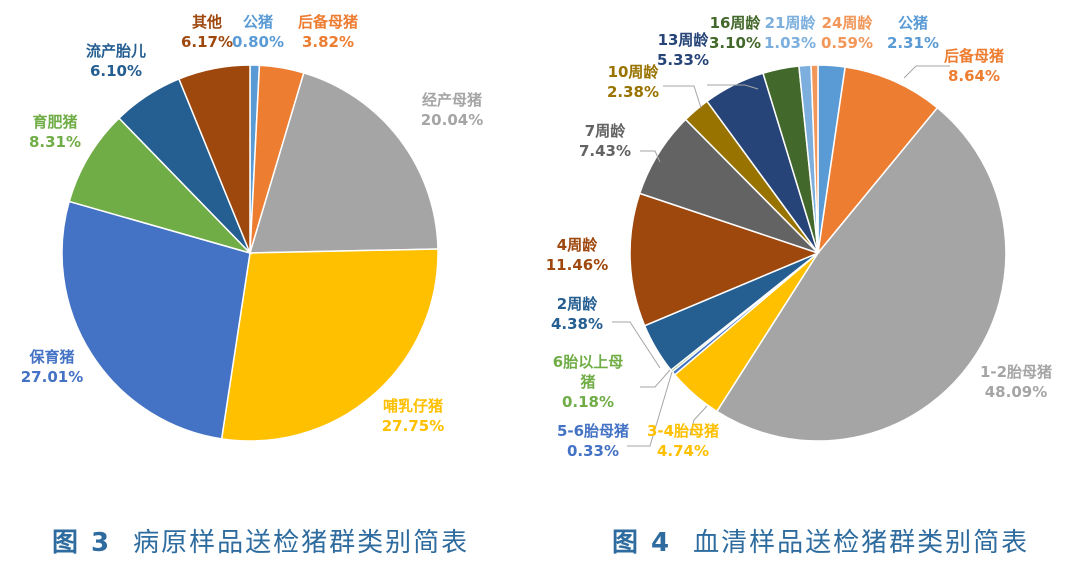 Image resolution: width=1080 pixels, height=573 pixels. What do you see at coordinates (735, 43) in the screenshot?
I see `pie-2-label-12-value: 3.10%` at bounding box center [735, 43].